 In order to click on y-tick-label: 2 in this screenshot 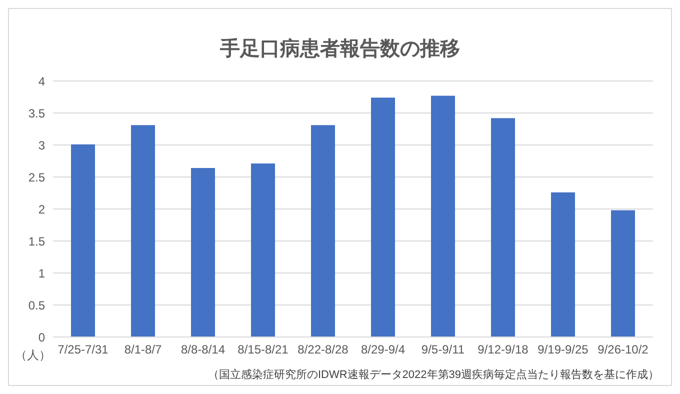, I will do `click(42, 209)`.